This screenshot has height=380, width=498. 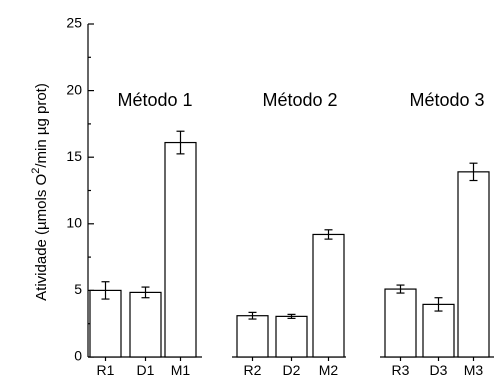 What do you see at coordinates (41, 237) in the screenshot?
I see `y-axis-label-main: Atividade (µmols O` at bounding box center [41, 237].